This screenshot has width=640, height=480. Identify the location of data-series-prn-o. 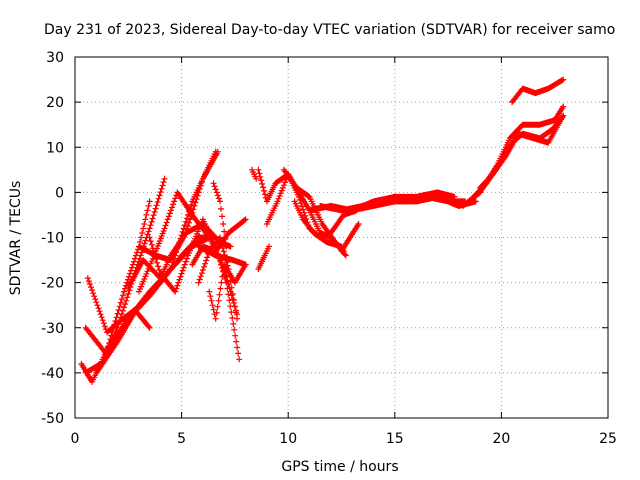
(220, 215).